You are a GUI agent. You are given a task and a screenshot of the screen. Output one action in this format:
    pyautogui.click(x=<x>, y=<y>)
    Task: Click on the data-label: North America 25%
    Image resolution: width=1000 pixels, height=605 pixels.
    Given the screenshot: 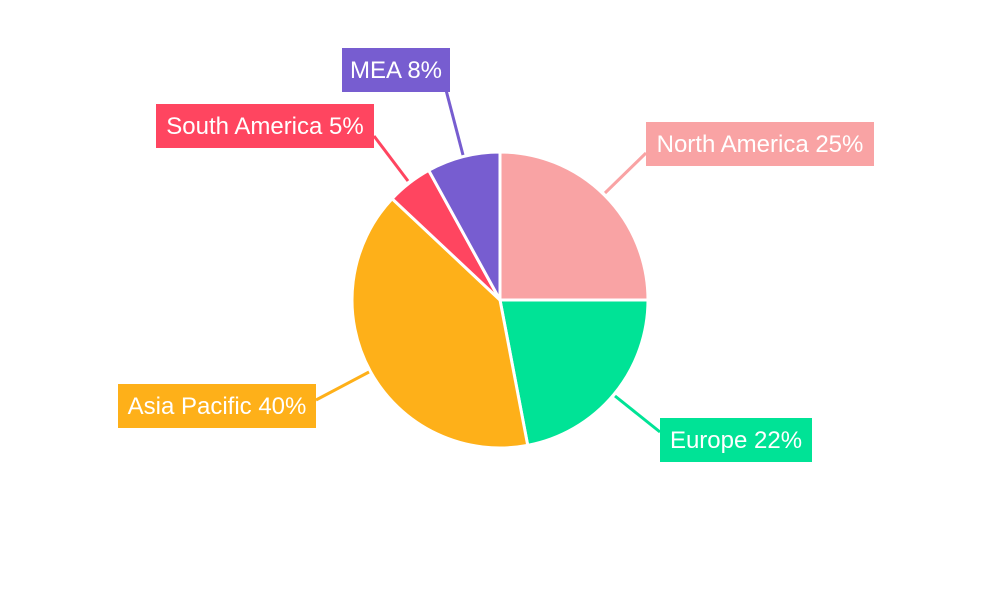 What is the action you would take?
    pyautogui.click(x=760, y=144)
    